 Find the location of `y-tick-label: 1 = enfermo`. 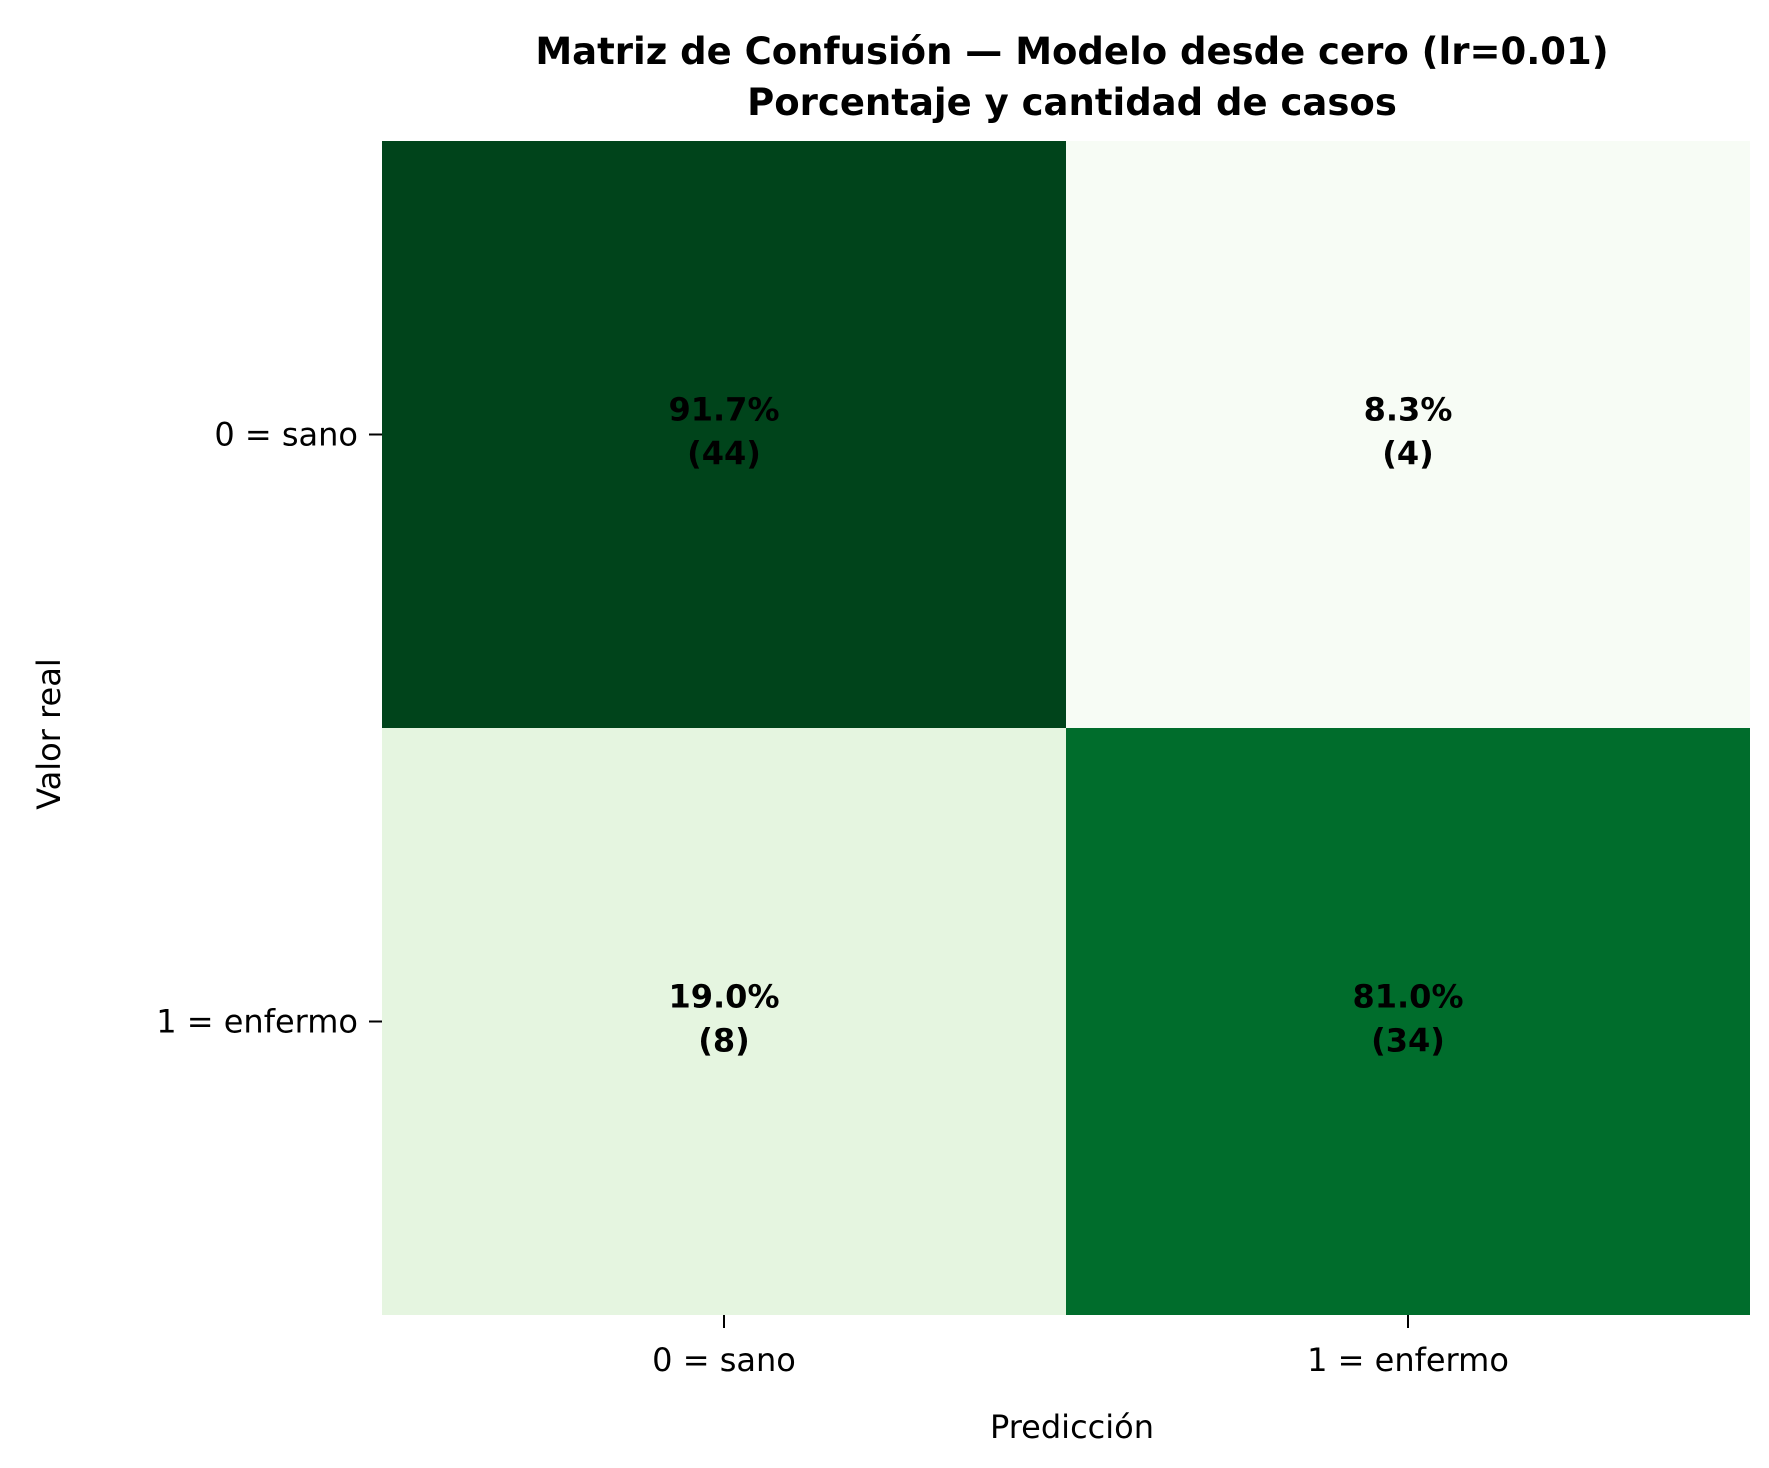

y-tick-label: 1 = enfermo is located at coordinates (257, 1022).